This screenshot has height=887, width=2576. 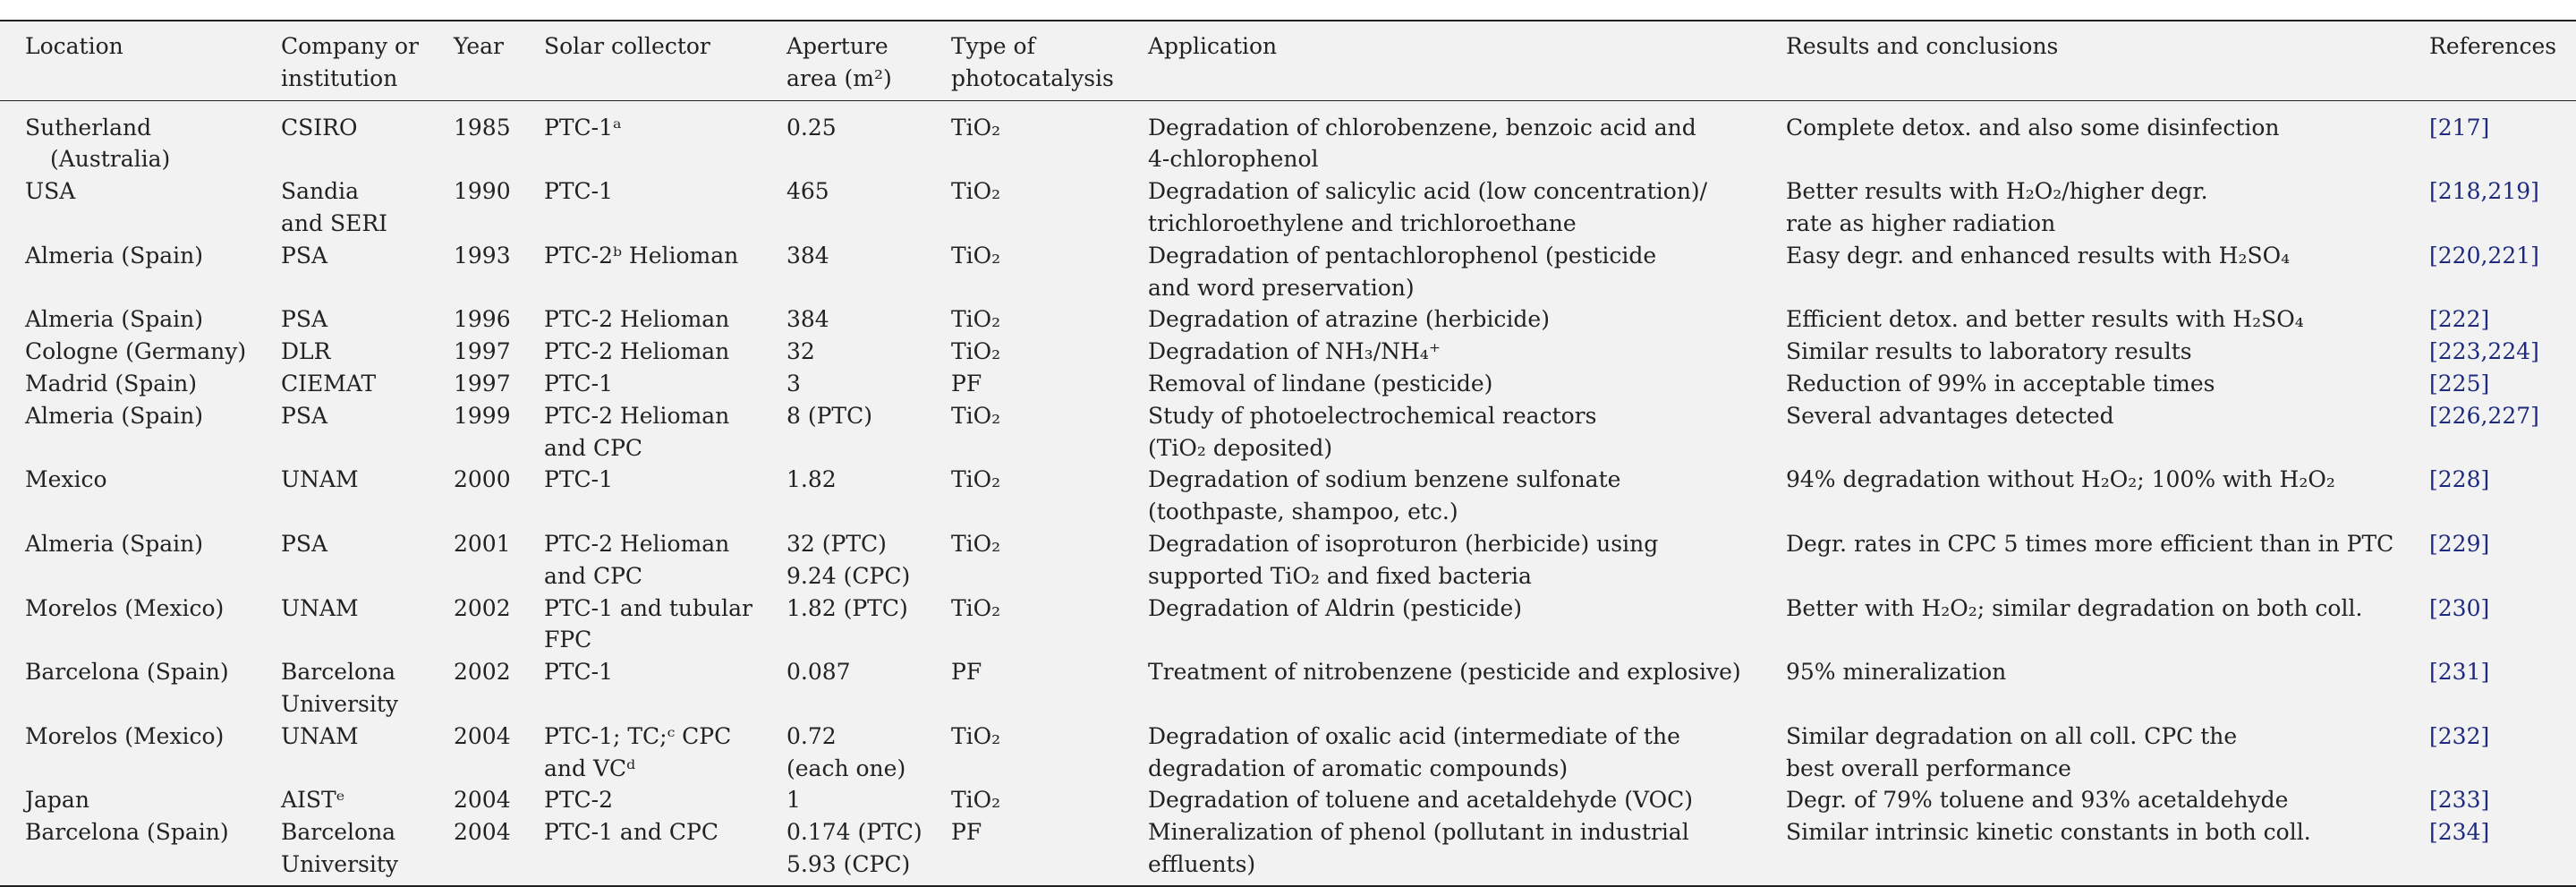 I want to click on table-cell: Removal of lindane (pesticide), so click(x=1320, y=383).